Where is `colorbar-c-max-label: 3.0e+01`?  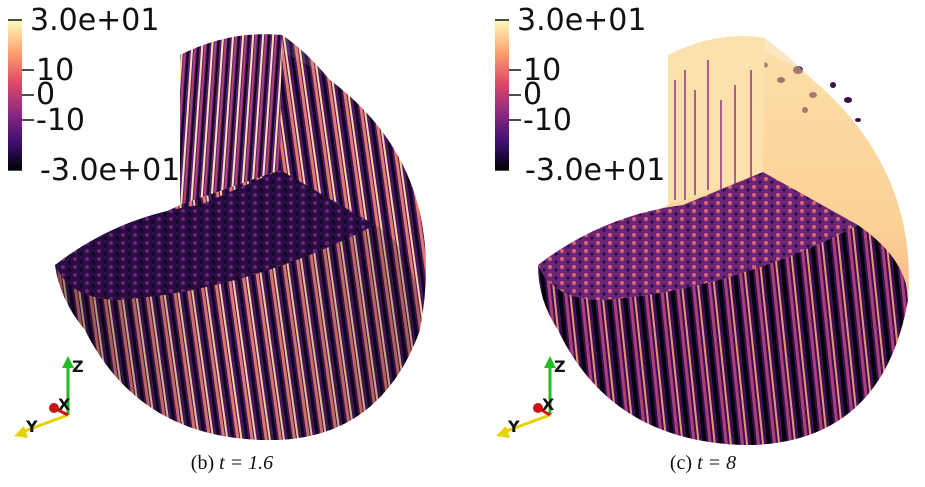 colorbar-c-max-label: 3.0e+01 is located at coordinates (581, 20).